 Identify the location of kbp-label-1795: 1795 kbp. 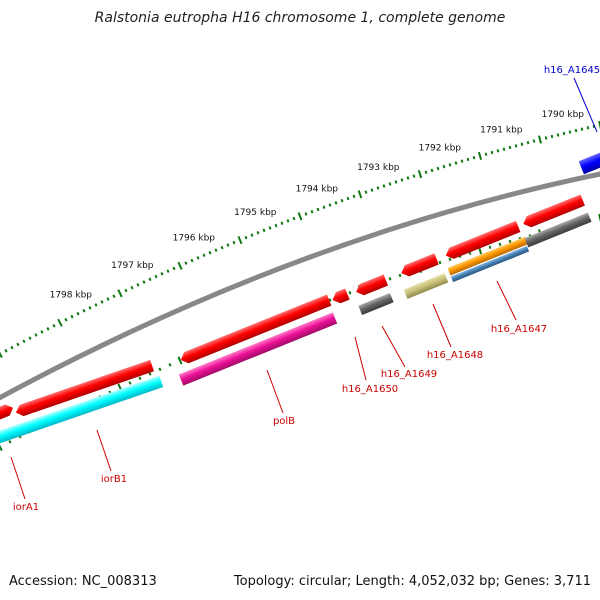
(255, 213).